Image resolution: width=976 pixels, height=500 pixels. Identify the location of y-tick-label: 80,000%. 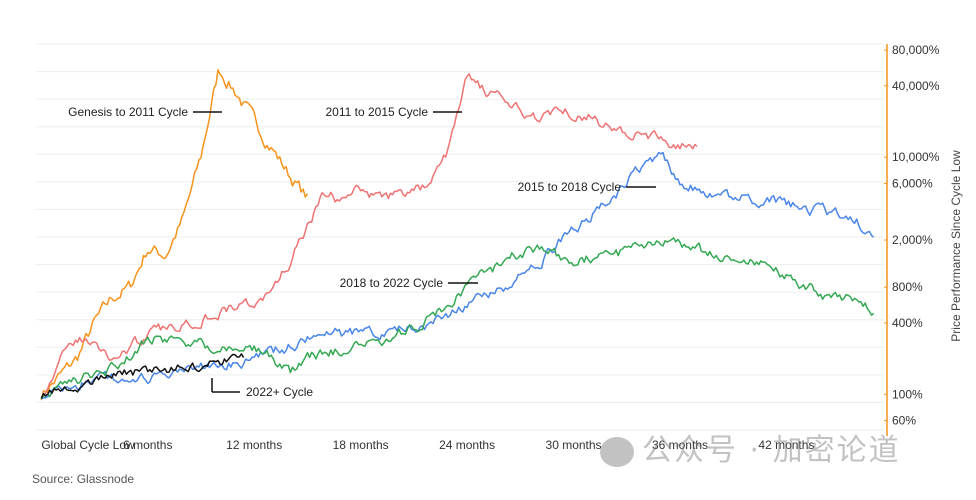
(916, 50).